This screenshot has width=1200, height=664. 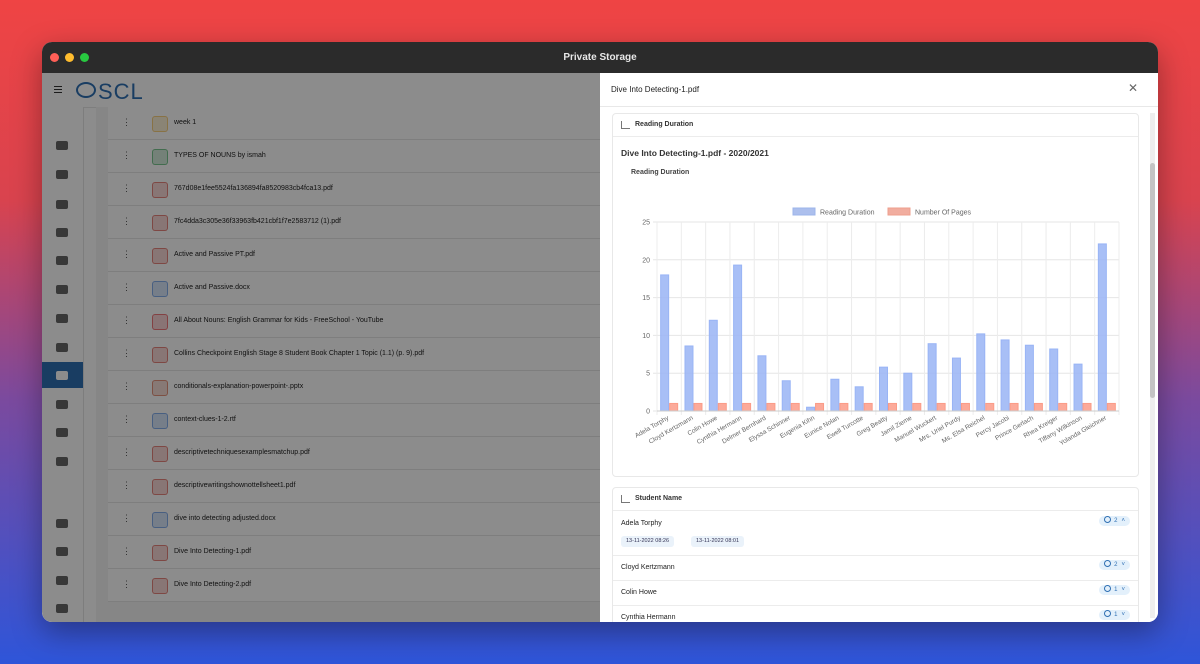 What do you see at coordinates (664, 124) in the screenshot?
I see `card-title: Reading Duration` at bounding box center [664, 124].